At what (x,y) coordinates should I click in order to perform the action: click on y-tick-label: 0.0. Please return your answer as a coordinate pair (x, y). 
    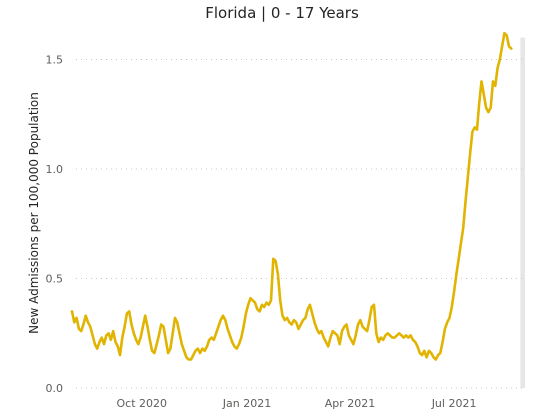
    Looking at the image, I should click on (55, 388).